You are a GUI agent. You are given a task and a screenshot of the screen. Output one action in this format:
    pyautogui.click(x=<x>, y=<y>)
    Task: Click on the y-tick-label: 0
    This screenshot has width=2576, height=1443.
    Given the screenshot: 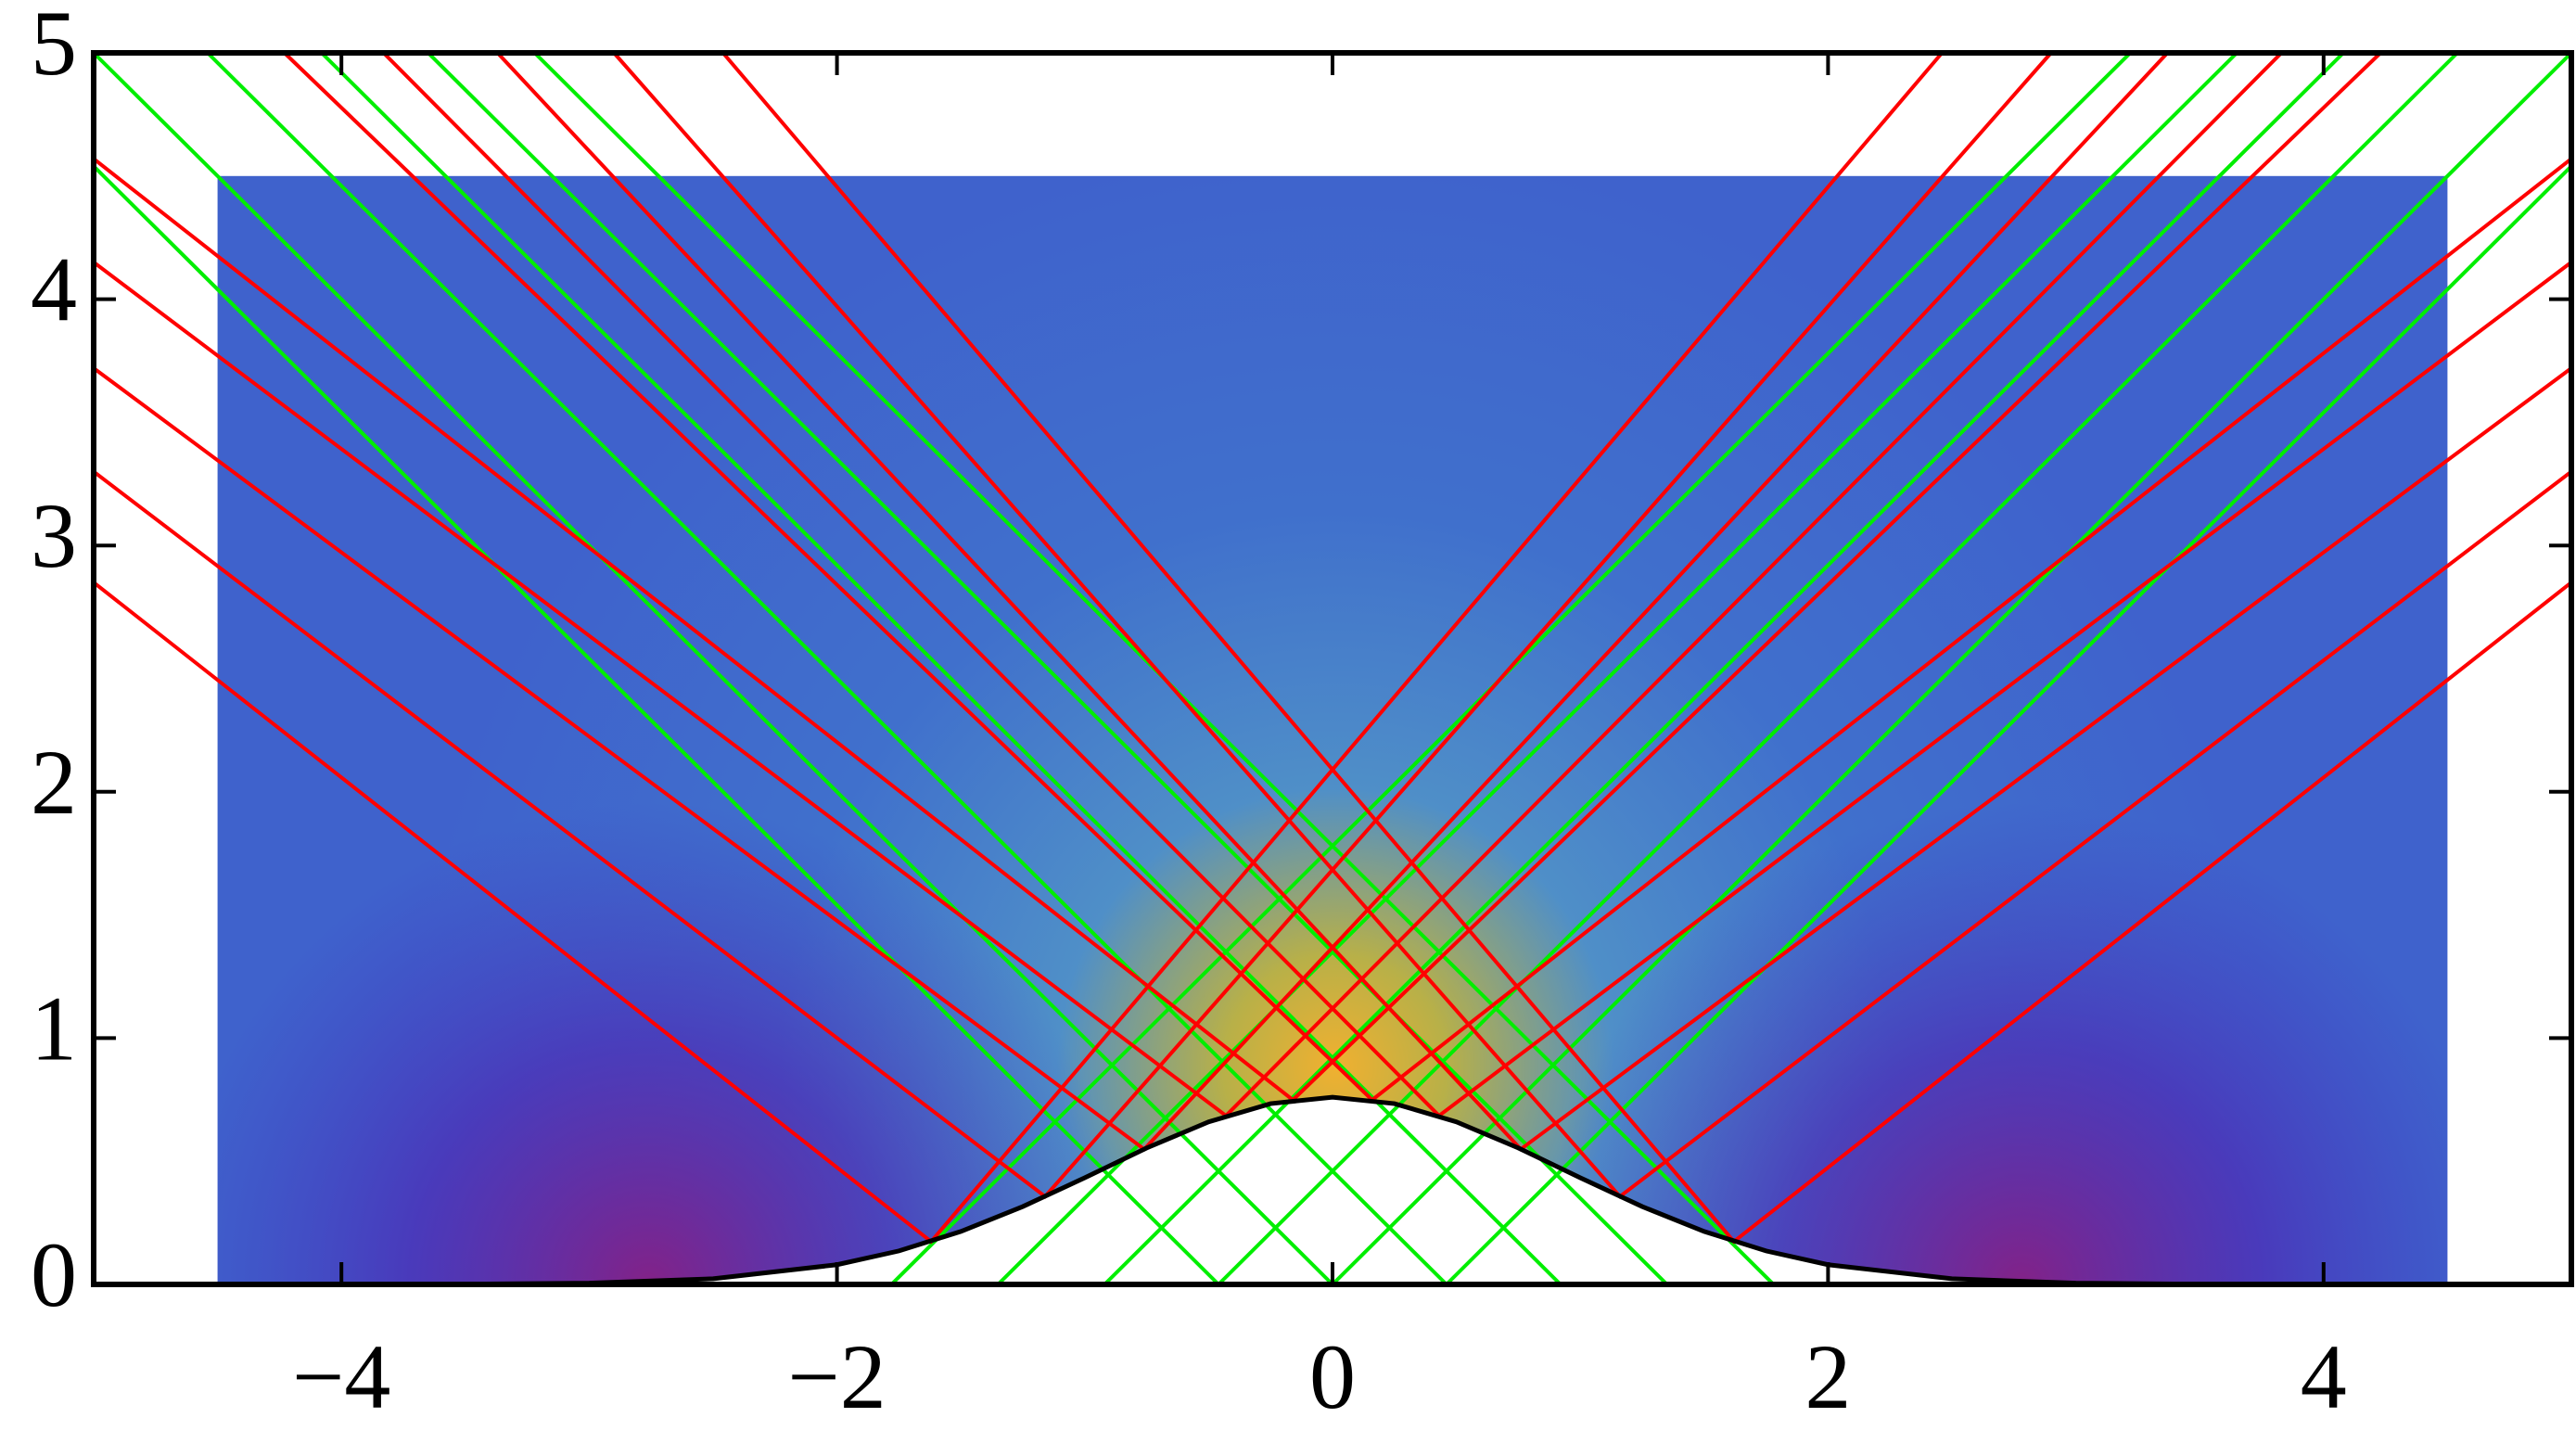 What is the action you would take?
    pyautogui.click(x=54, y=1274)
    